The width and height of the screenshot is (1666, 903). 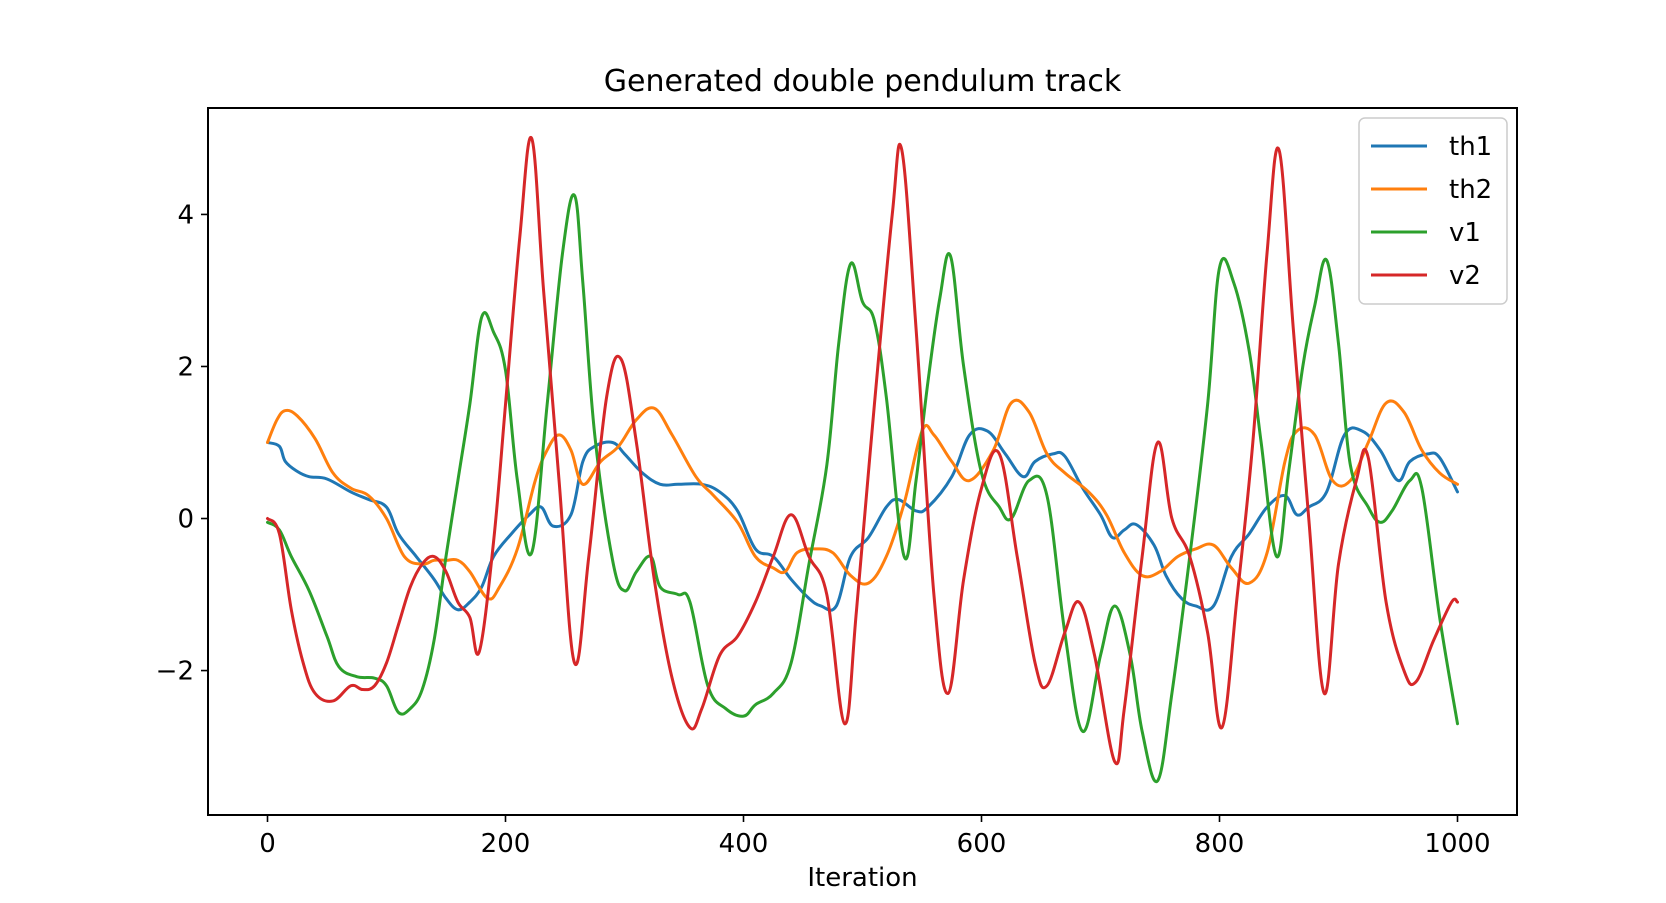 I want to click on legend-item-v2: v2, so click(x=1426, y=276).